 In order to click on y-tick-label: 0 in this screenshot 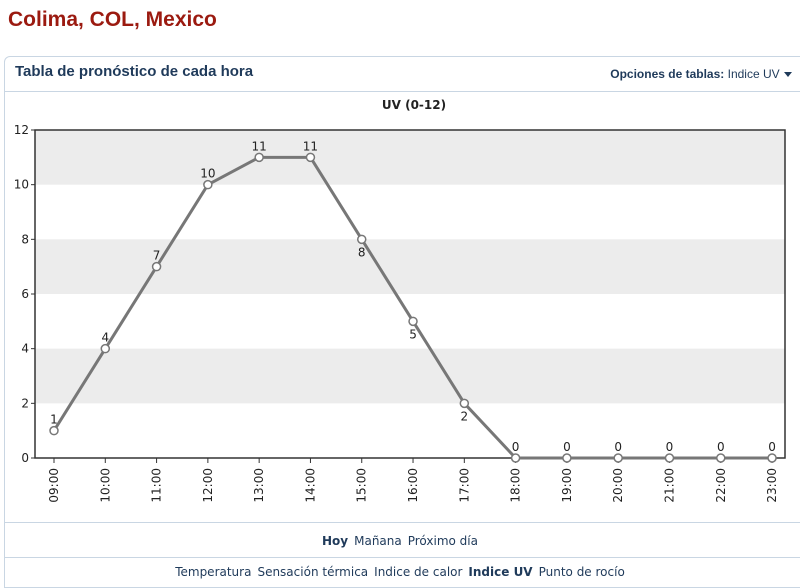, I will do `click(25, 458)`.